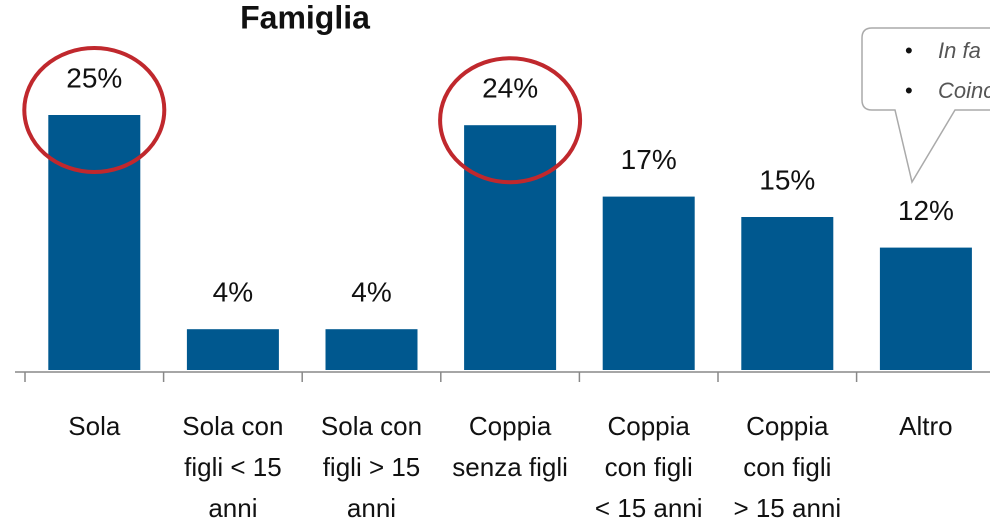 The height and width of the screenshot is (532, 990). Describe the element at coordinates (94, 77) in the screenshot. I see `value-label: 25%` at that location.